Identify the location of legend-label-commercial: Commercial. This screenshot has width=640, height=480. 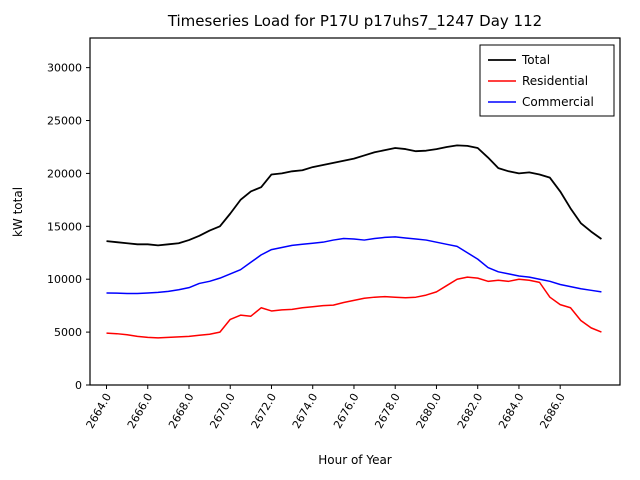
(558, 102).